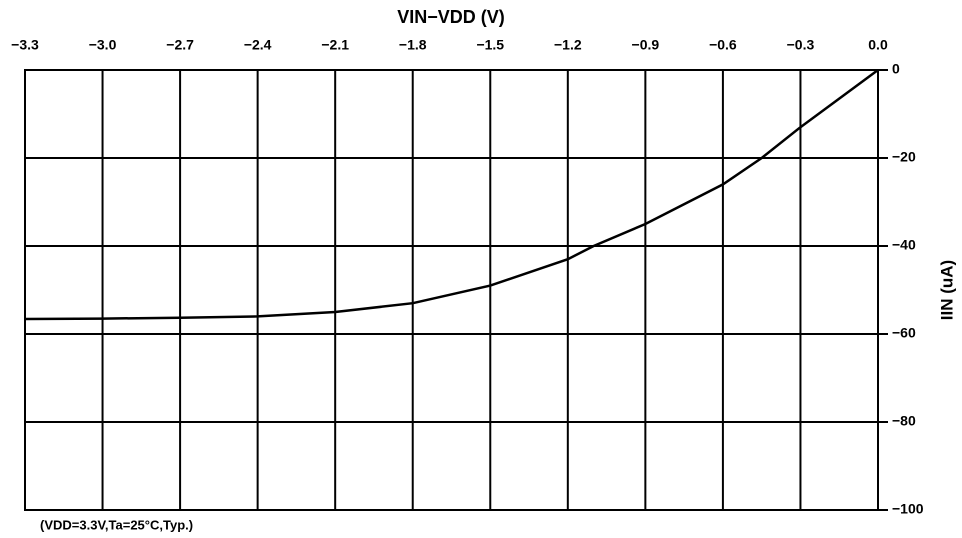 This screenshot has width=962, height=538. What do you see at coordinates (896, 69) in the screenshot?
I see `y-tick-label: 0` at bounding box center [896, 69].